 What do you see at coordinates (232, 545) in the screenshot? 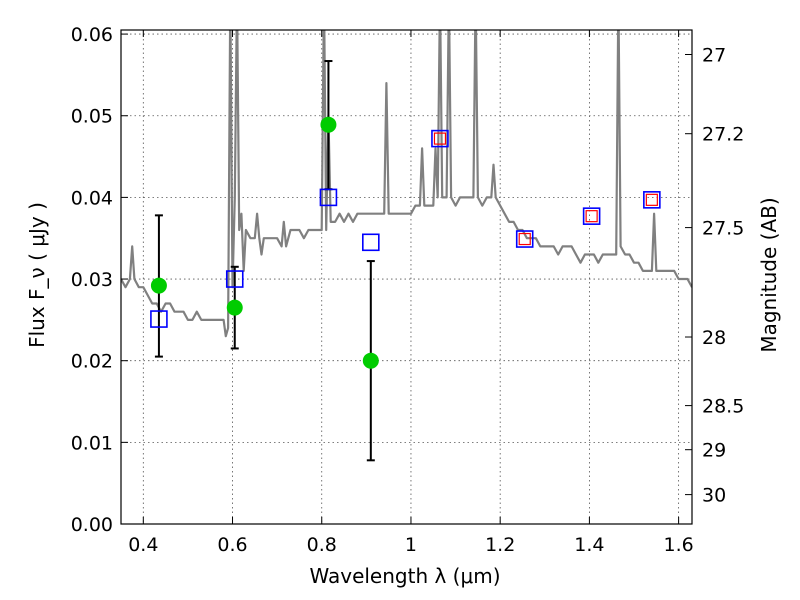
I see `x-tick-label: 0.6` at bounding box center [232, 545].